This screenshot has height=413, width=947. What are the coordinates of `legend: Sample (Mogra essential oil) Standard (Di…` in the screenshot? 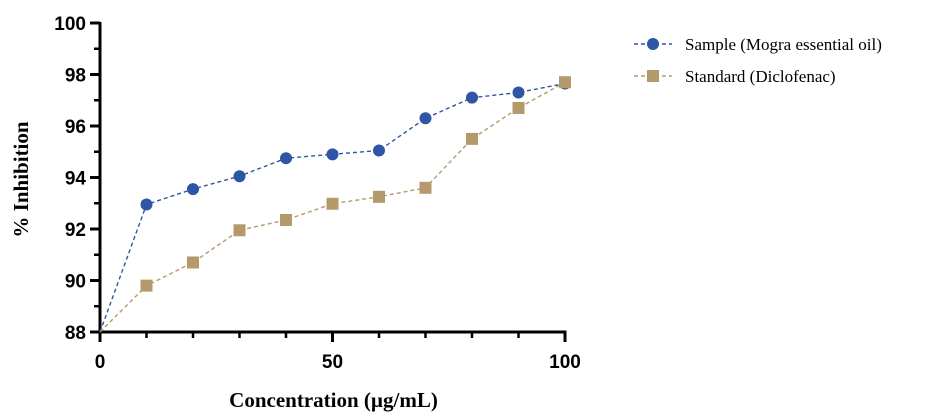 It's located at (758, 60).